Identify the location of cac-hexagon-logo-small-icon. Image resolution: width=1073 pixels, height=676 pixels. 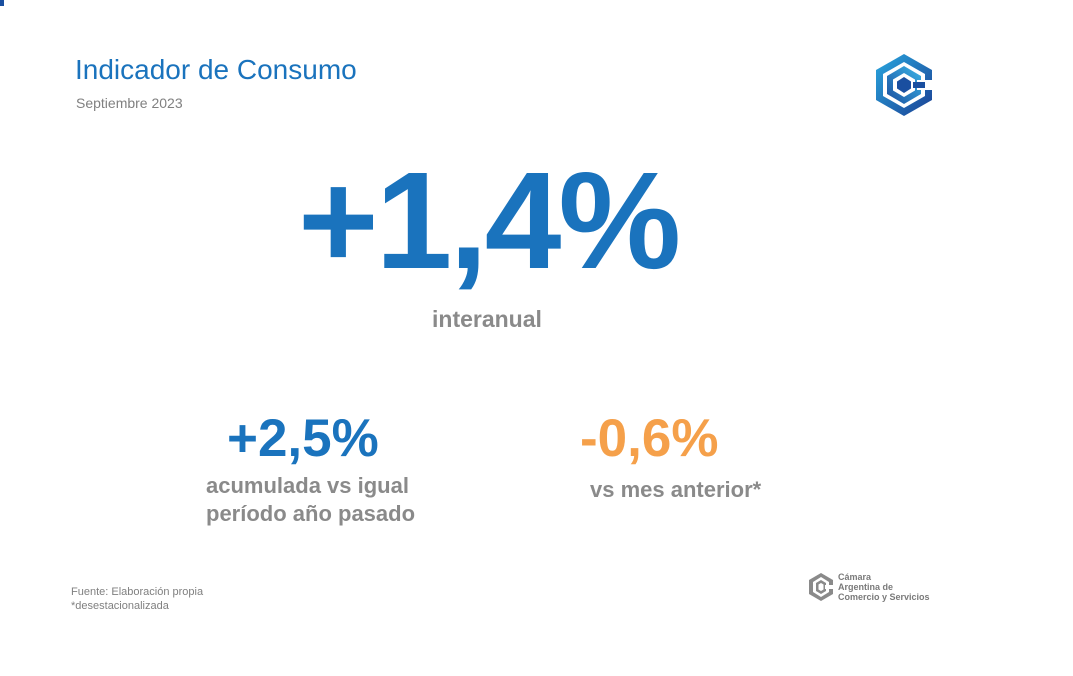
(821, 587).